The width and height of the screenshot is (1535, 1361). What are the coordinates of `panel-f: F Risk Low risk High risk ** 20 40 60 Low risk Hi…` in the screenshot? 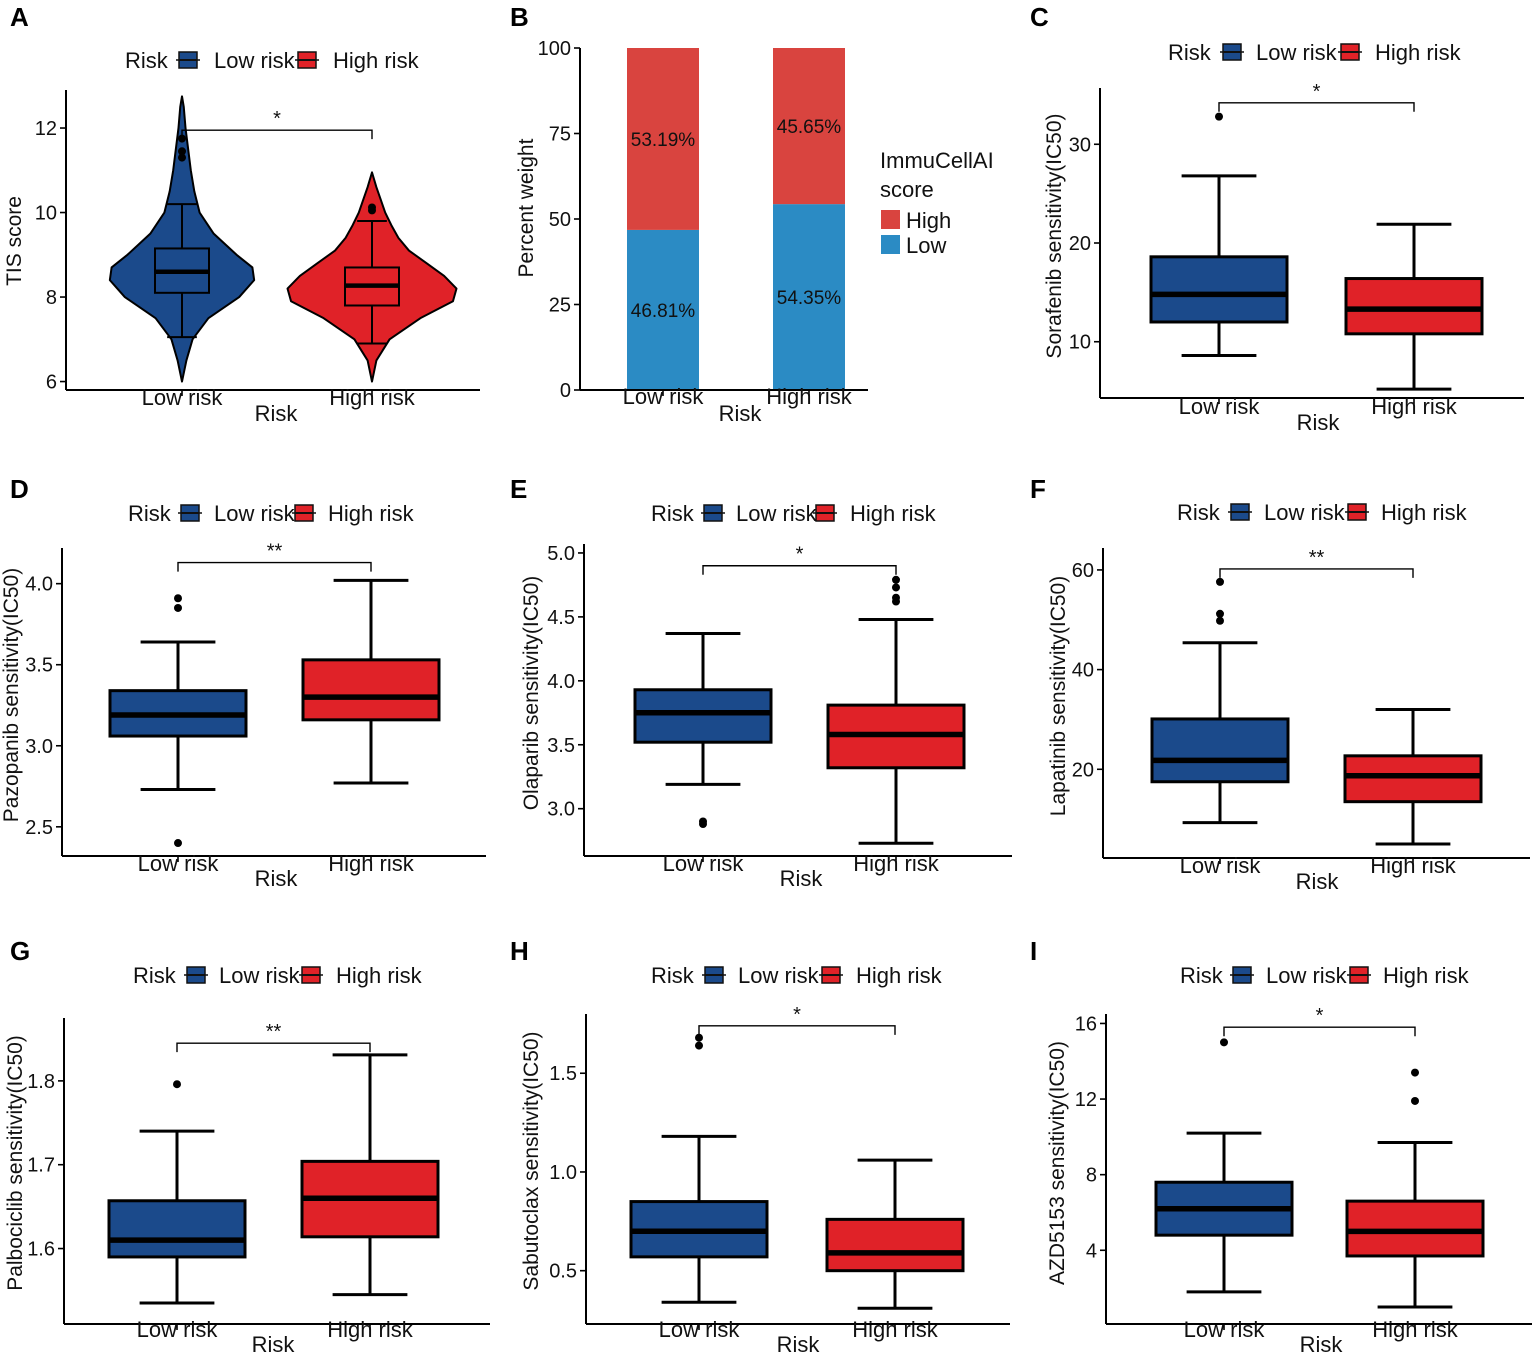 It's located at (1280, 684).